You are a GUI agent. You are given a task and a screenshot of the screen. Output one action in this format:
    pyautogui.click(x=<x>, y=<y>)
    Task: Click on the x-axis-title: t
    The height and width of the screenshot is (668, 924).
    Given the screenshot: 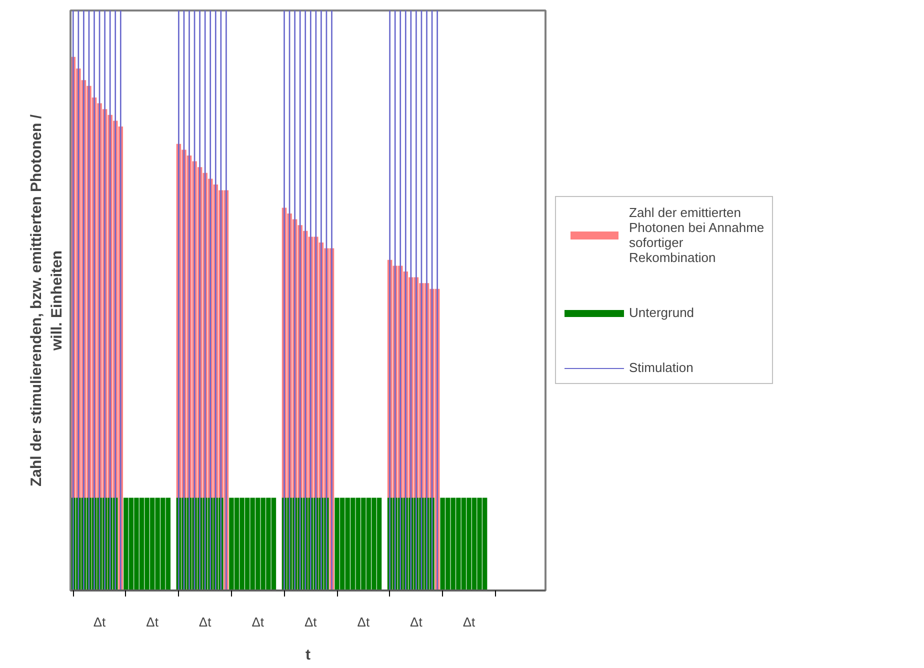 What is the action you would take?
    pyautogui.click(x=308, y=655)
    